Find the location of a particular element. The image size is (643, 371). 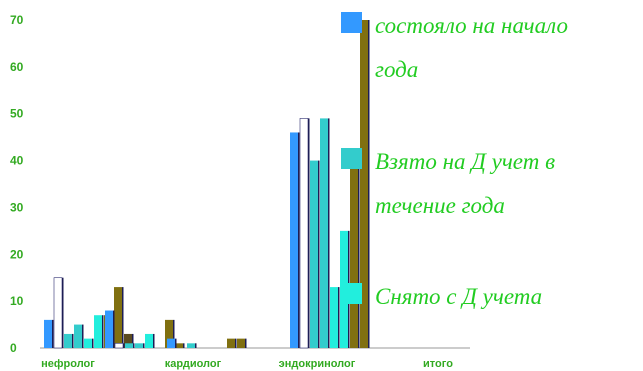

y-tick-label: 70 is located at coordinates (17, 20).